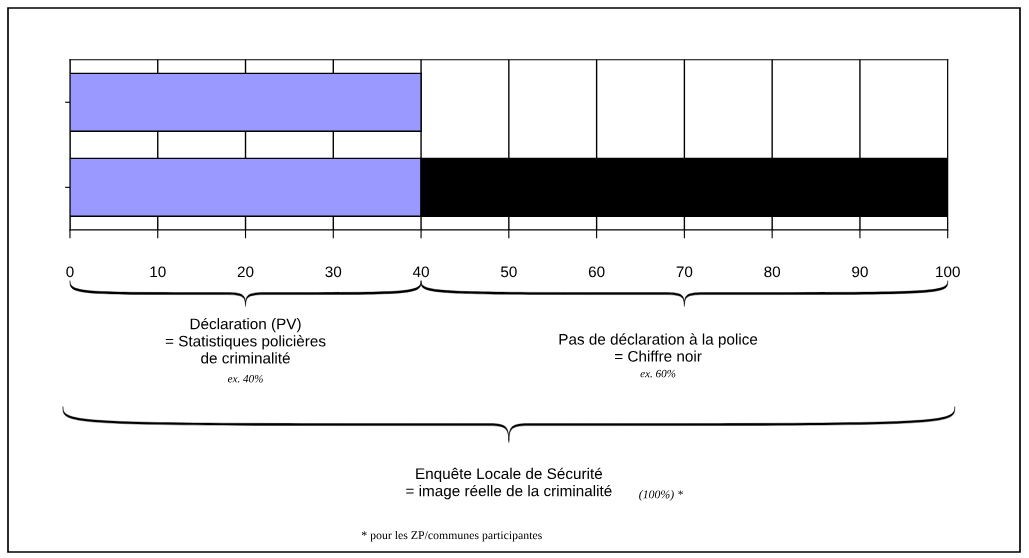 This screenshot has width=1029, height=558. I want to click on text: Enquête Locale de Sécurité = image réelle de la criminalité, so click(509, 483).